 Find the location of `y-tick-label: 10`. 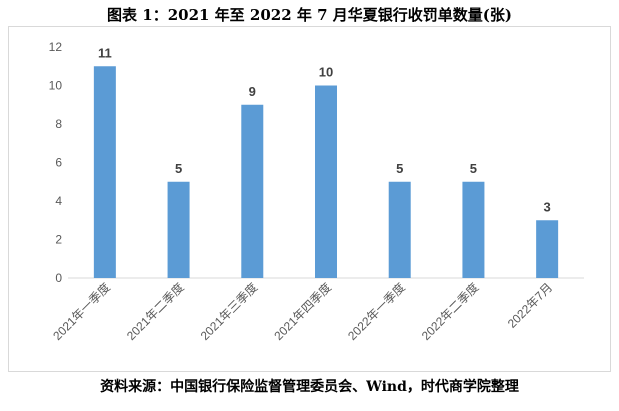

y-tick-label: 10 is located at coordinates (56, 86).